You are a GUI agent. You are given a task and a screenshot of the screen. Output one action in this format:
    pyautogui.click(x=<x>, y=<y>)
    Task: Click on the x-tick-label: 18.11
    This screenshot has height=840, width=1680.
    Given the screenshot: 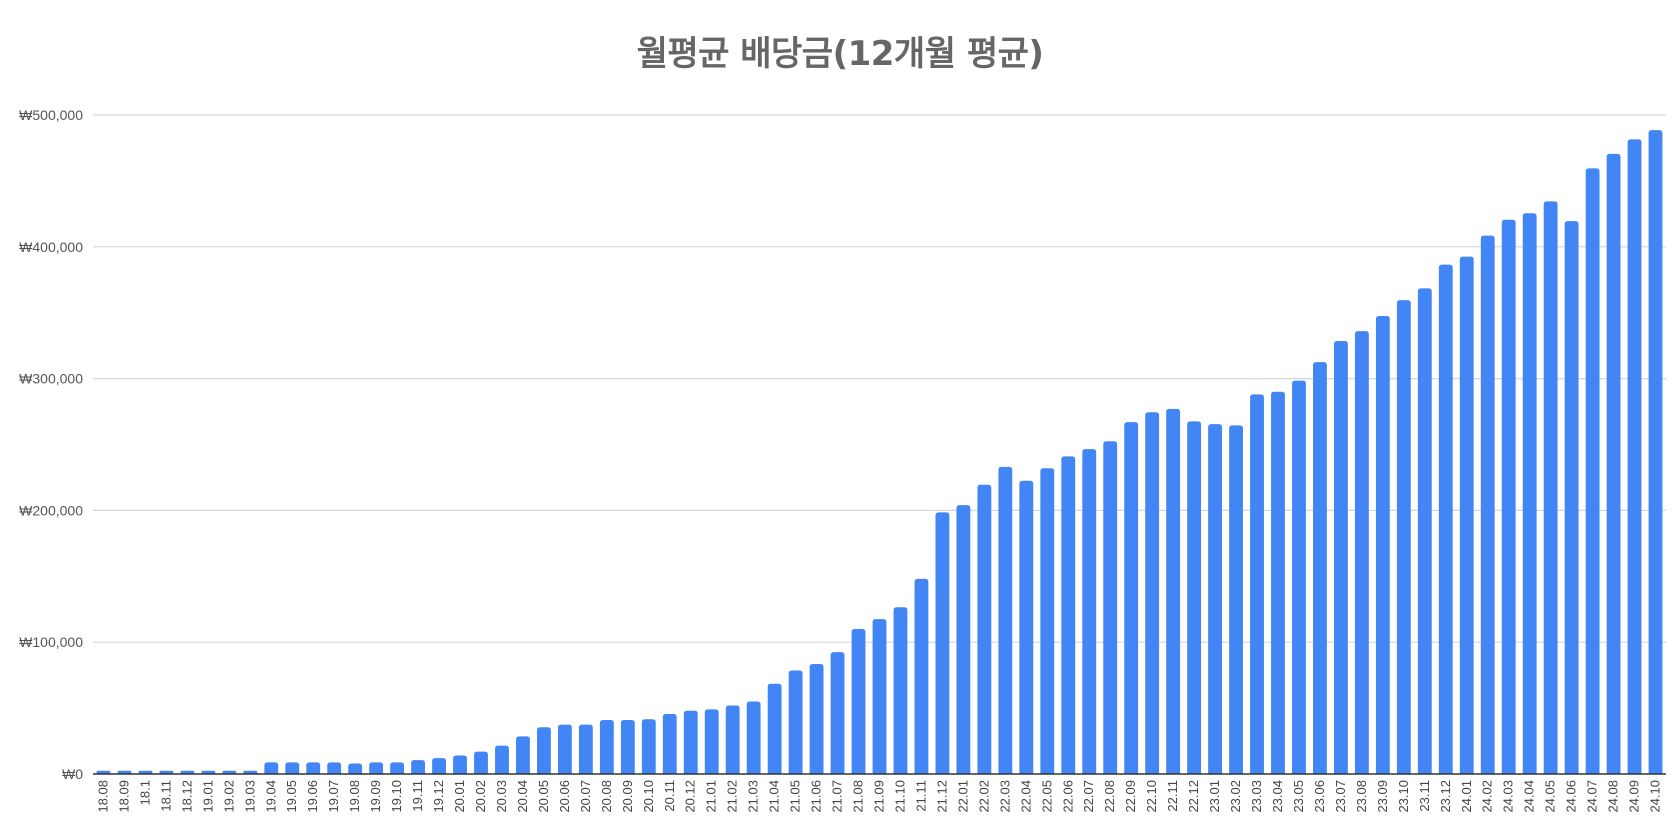 What is the action you would take?
    pyautogui.click(x=165, y=796)
    